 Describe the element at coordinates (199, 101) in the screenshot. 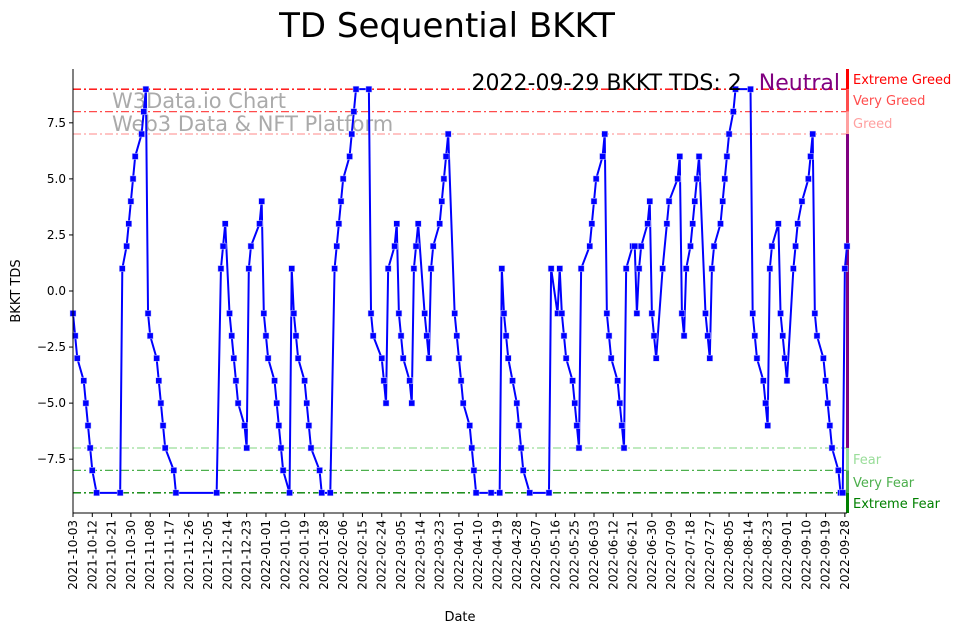

I see `watermark-line-1: W3Data.io Chart` at that location.